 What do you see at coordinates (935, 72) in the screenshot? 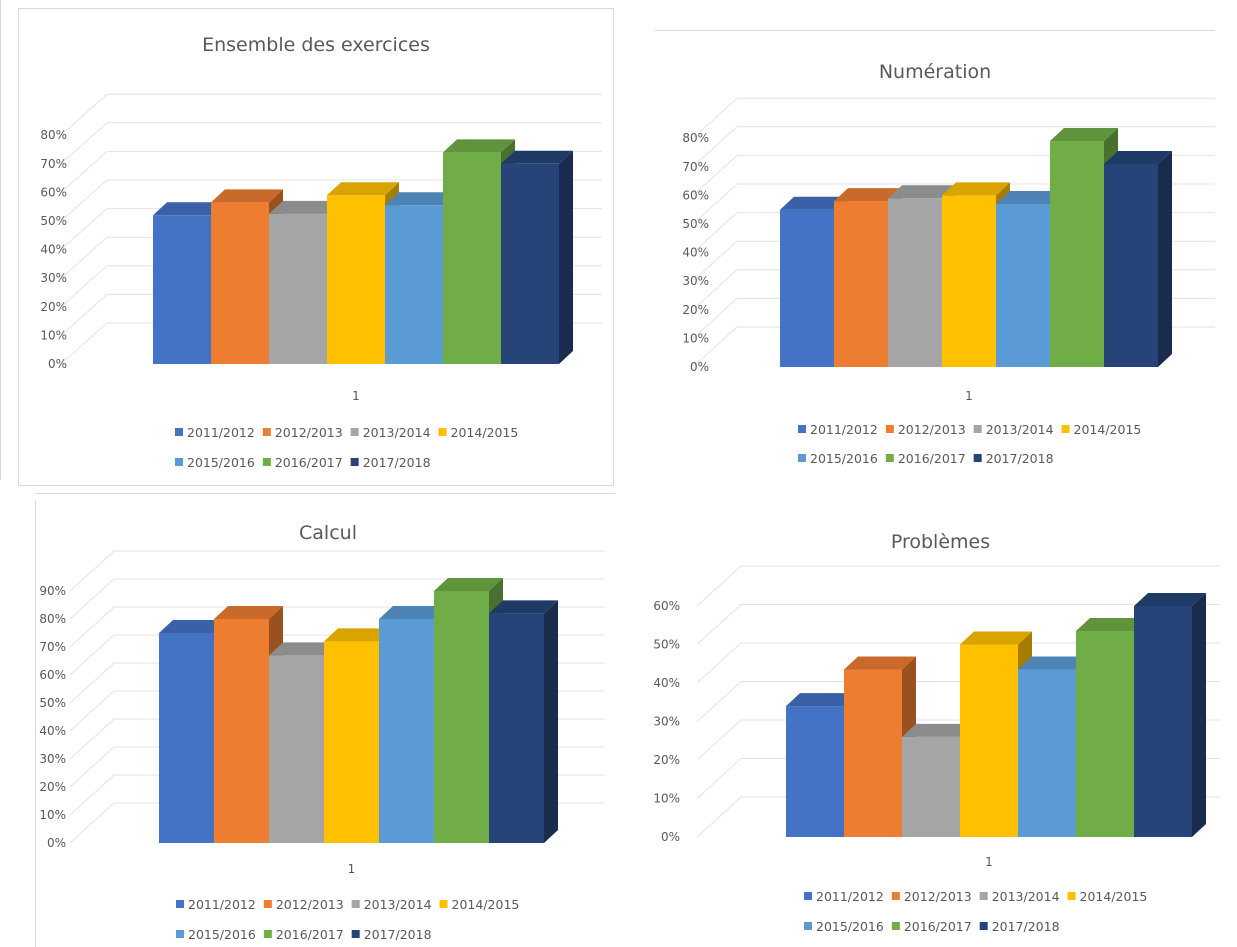
I see `chart-title: Numération` at bounding box center [935, 72].